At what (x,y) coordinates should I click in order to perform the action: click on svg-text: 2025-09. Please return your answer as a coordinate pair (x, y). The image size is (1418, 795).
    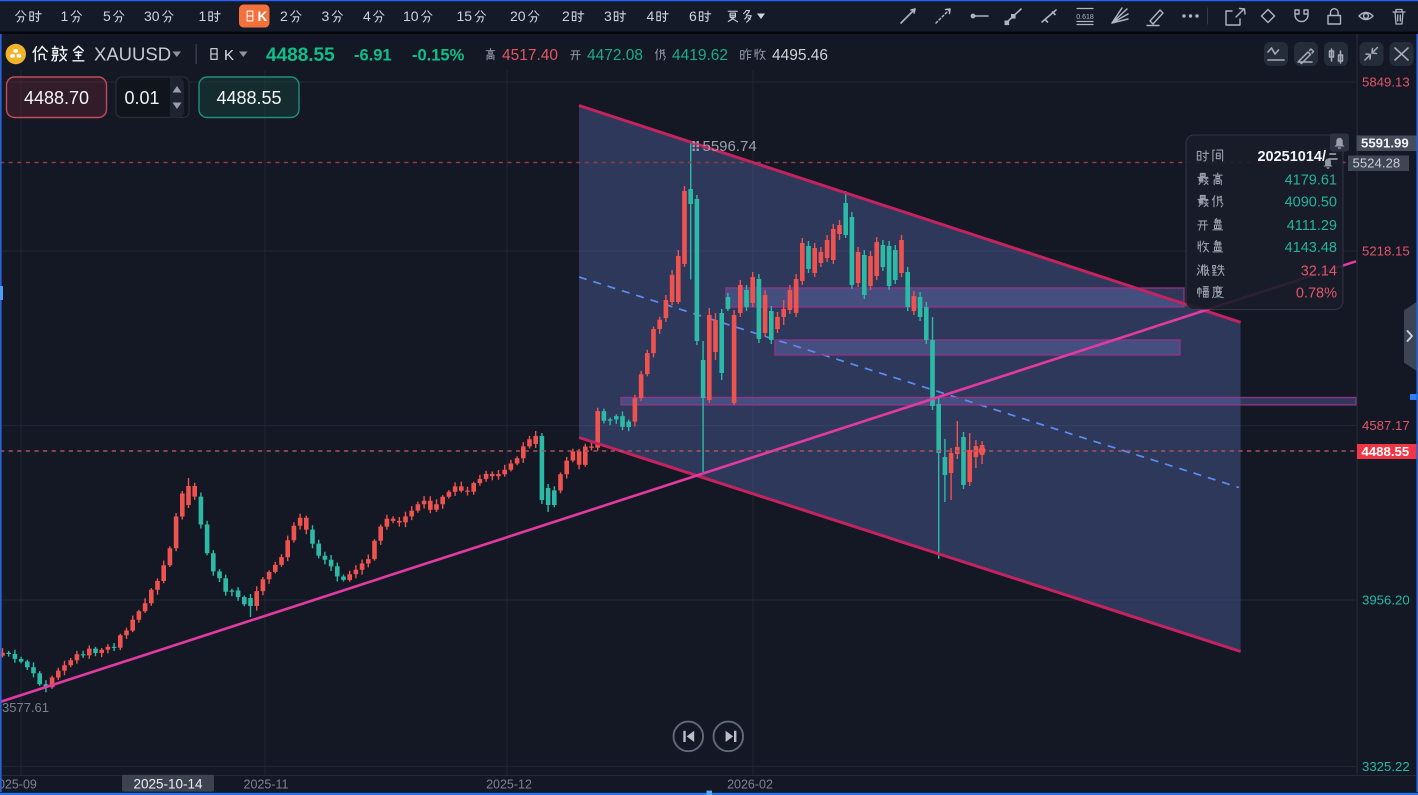
    Looking at the image, I should click on (18, 785).